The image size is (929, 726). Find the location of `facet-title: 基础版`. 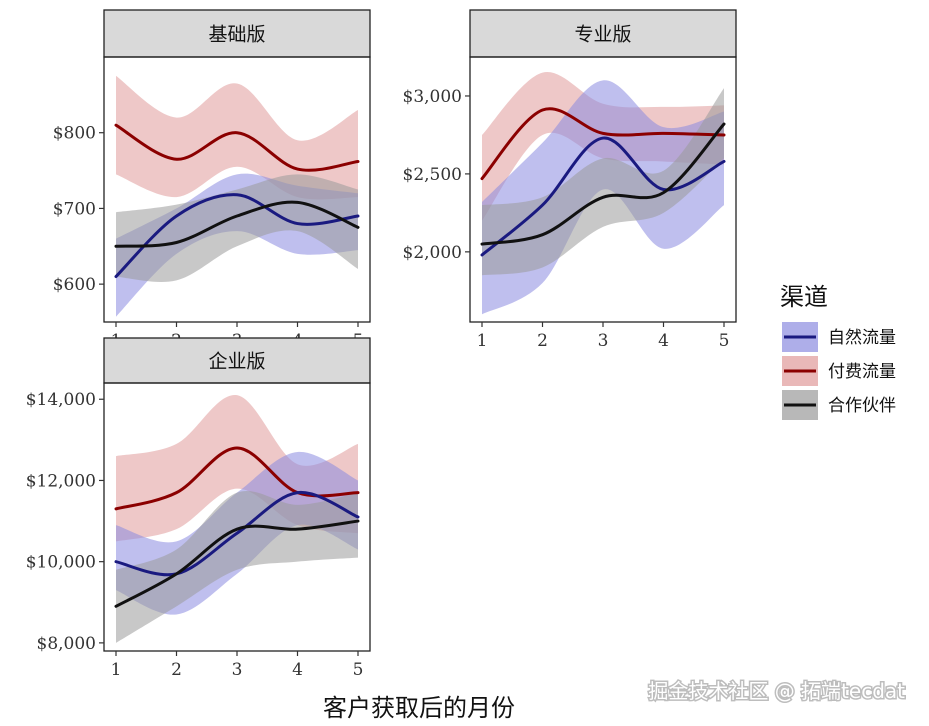

facet-title: 基础版 is located at coordinates (236, 35).